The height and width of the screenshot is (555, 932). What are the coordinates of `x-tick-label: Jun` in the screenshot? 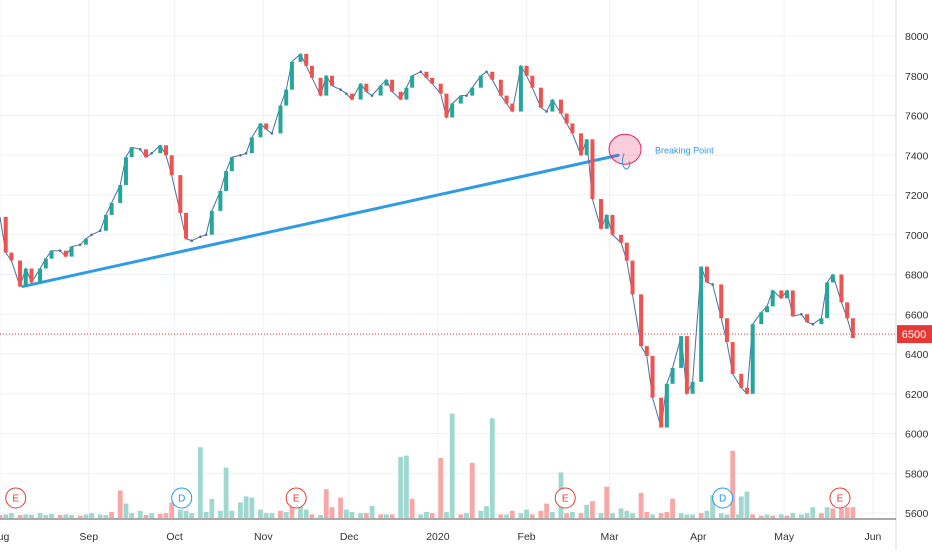 It's located at (872, 537).